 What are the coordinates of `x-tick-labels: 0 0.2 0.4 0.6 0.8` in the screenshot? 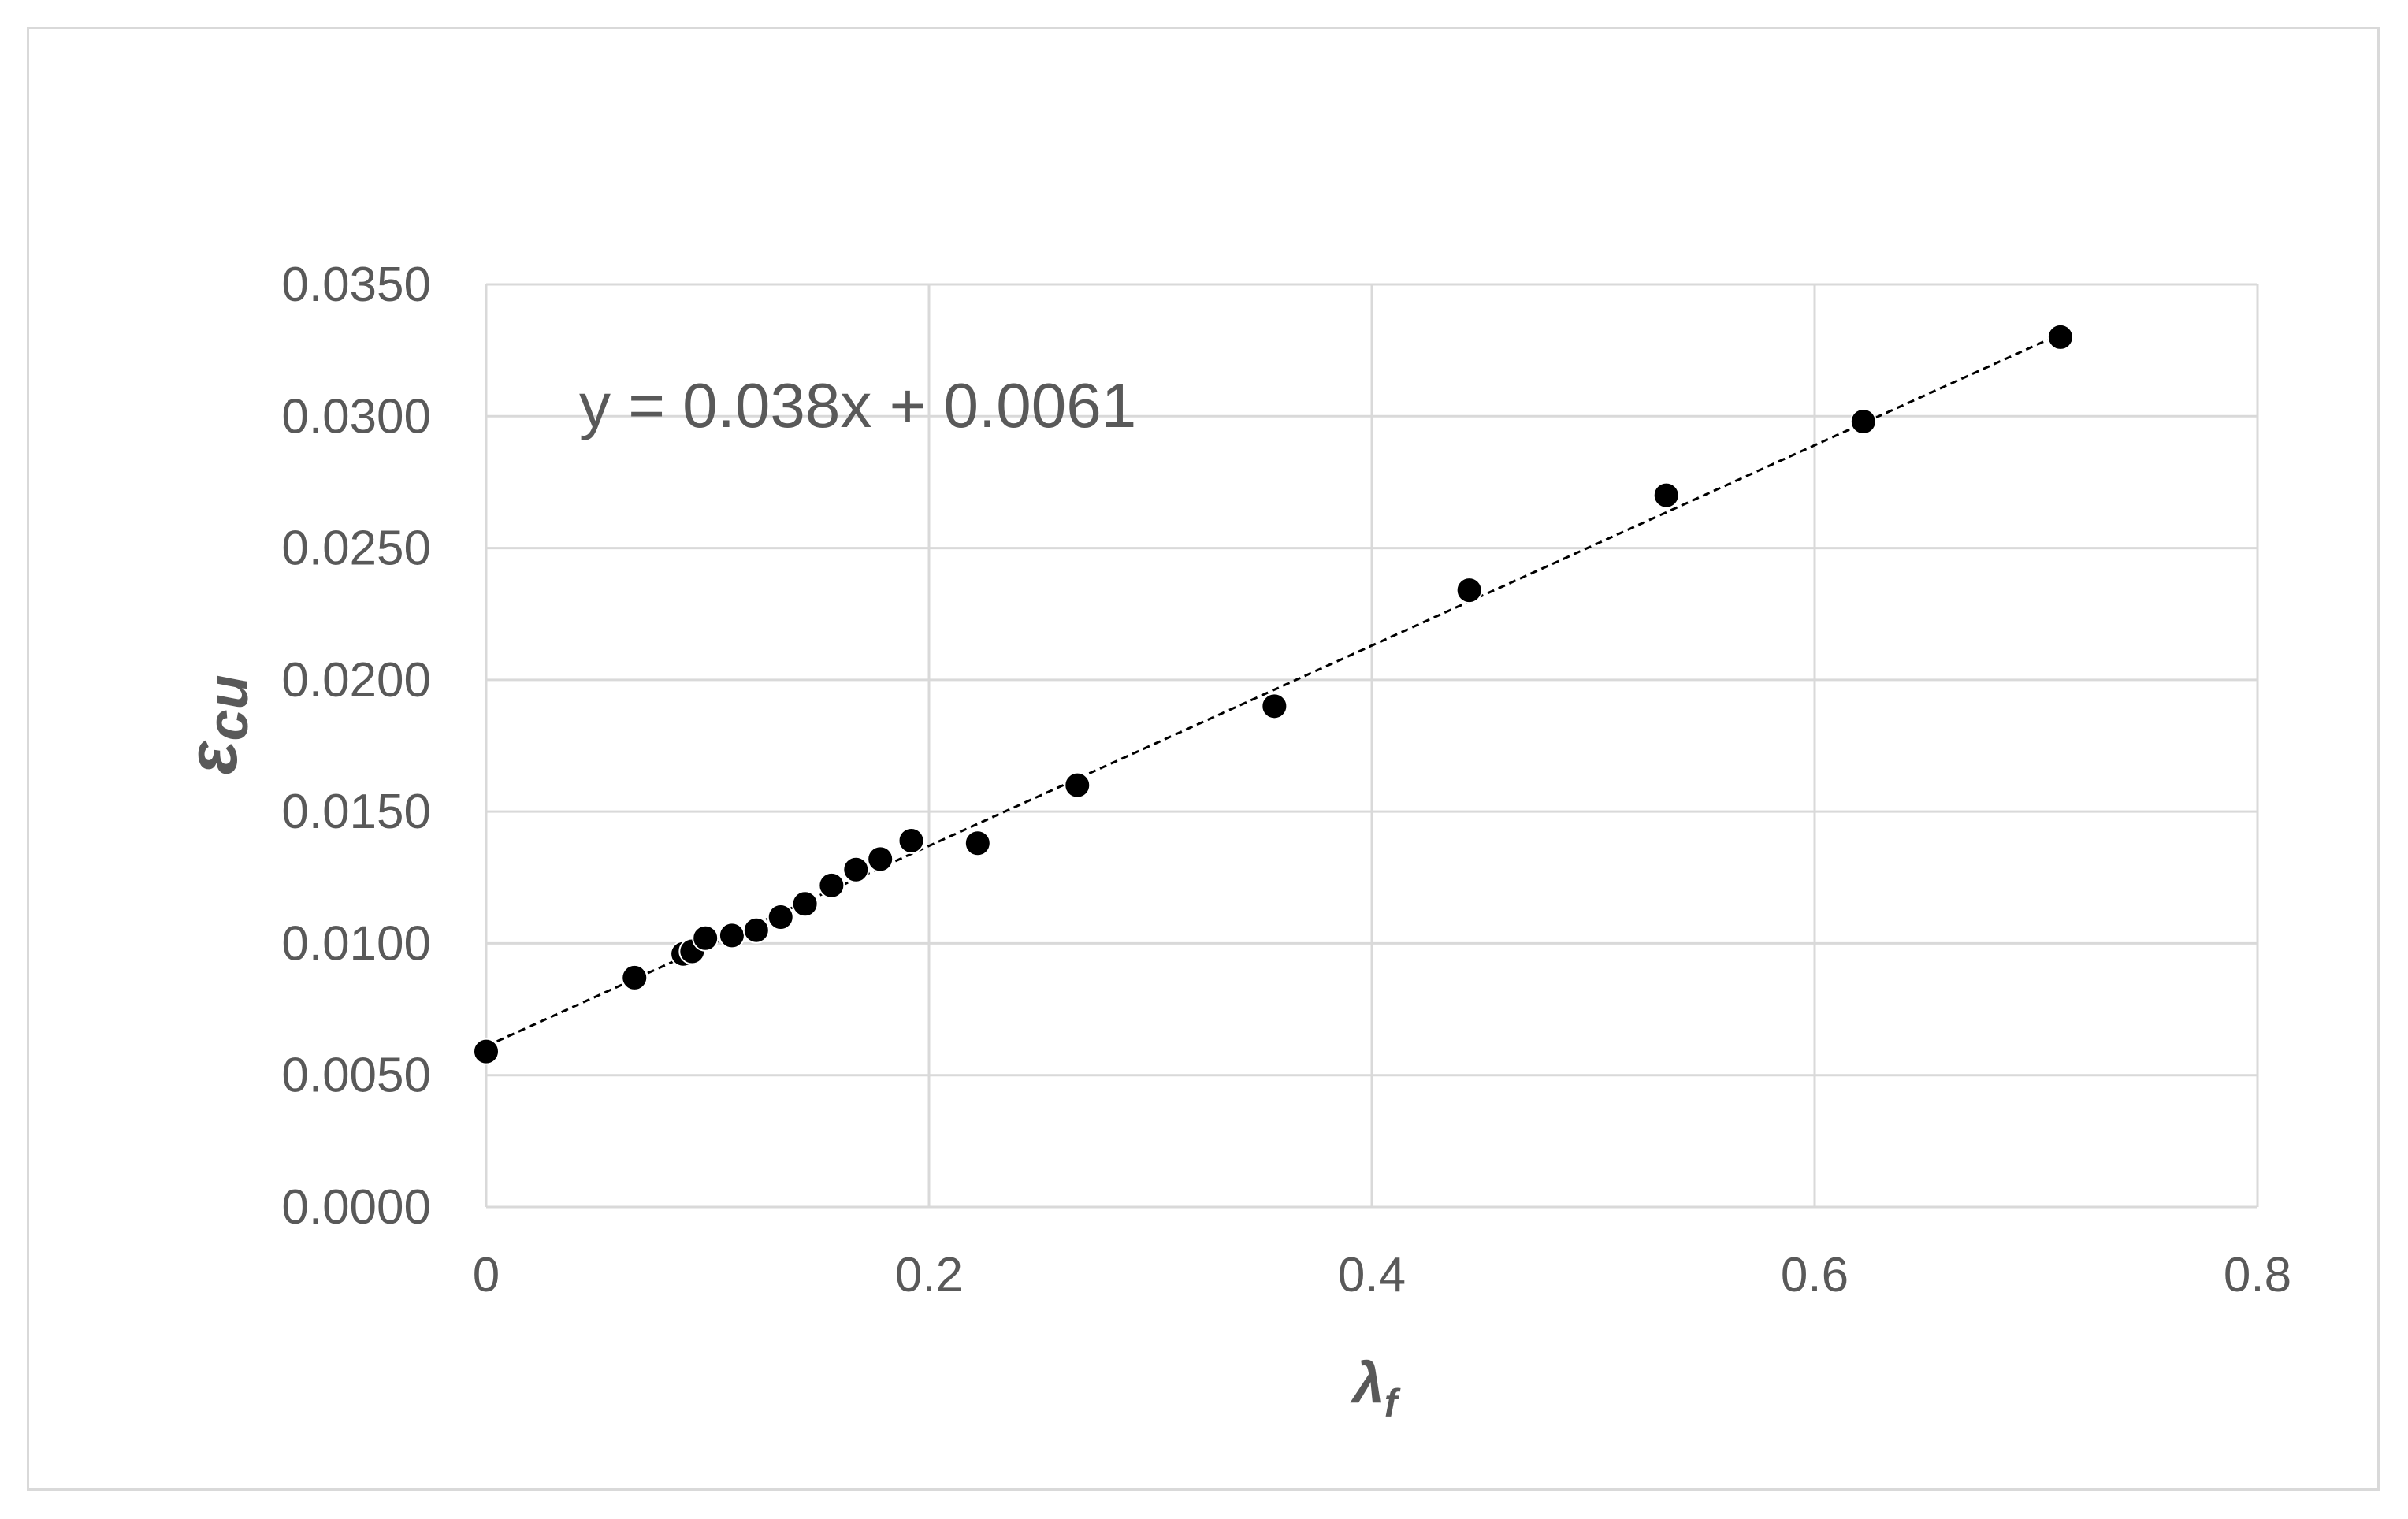 It's located at (1382, 1275).